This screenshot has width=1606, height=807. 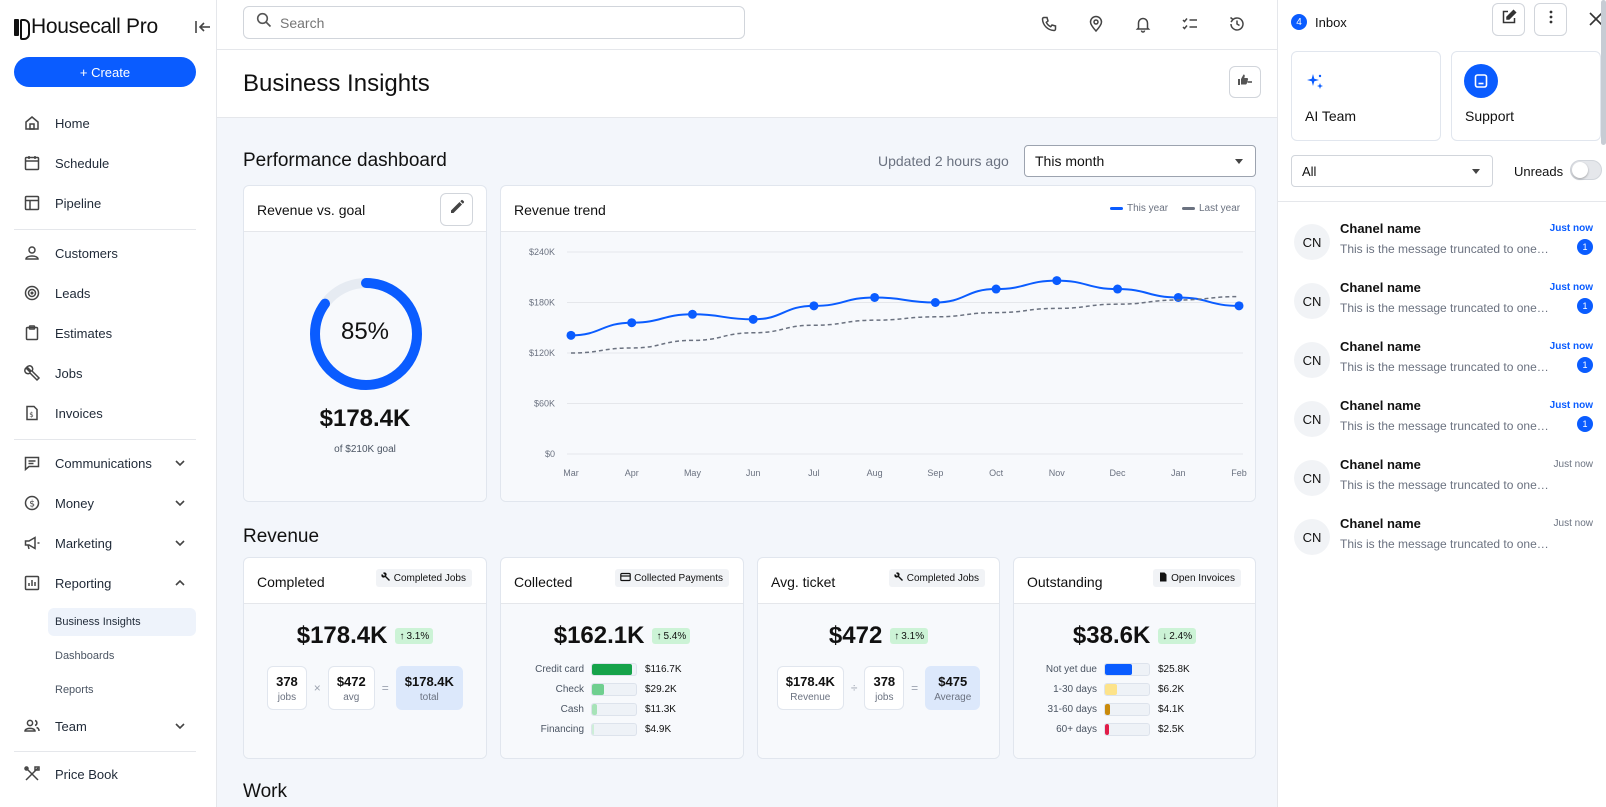 What do you see at coordinates (85, 656) in the screenshot?
I see `sidebar-subitem-dashboards: Dashboards` at bounding box center [85, 656].